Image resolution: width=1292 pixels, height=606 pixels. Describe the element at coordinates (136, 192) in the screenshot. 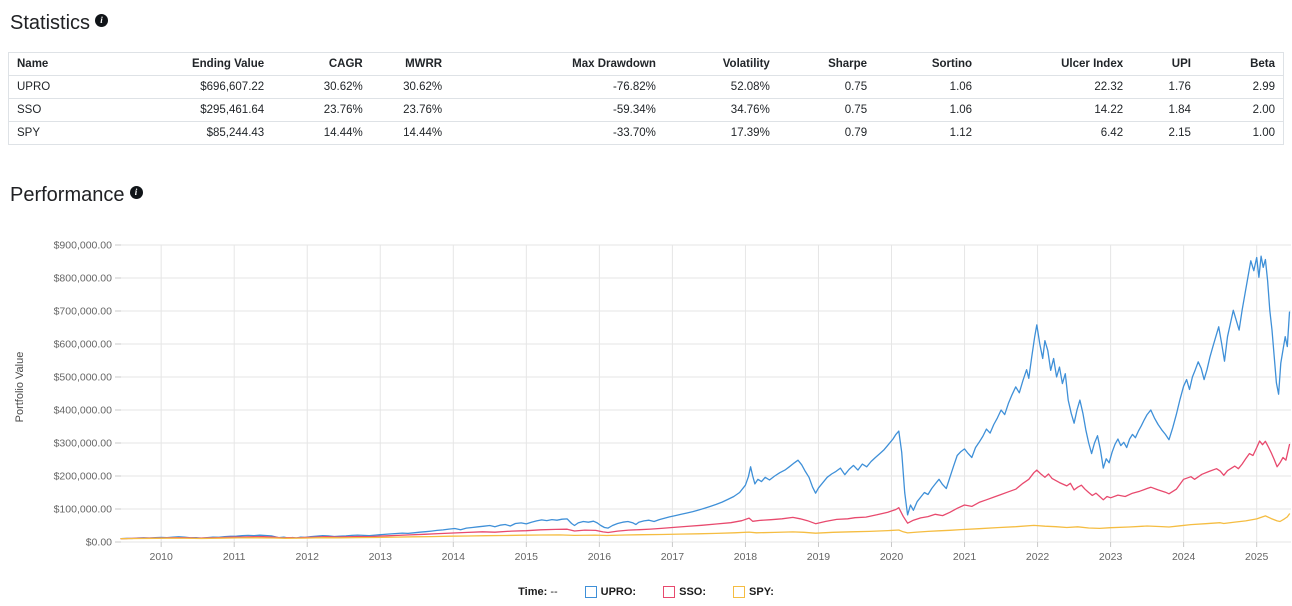

I see `performance-info-icon: i` at that location.